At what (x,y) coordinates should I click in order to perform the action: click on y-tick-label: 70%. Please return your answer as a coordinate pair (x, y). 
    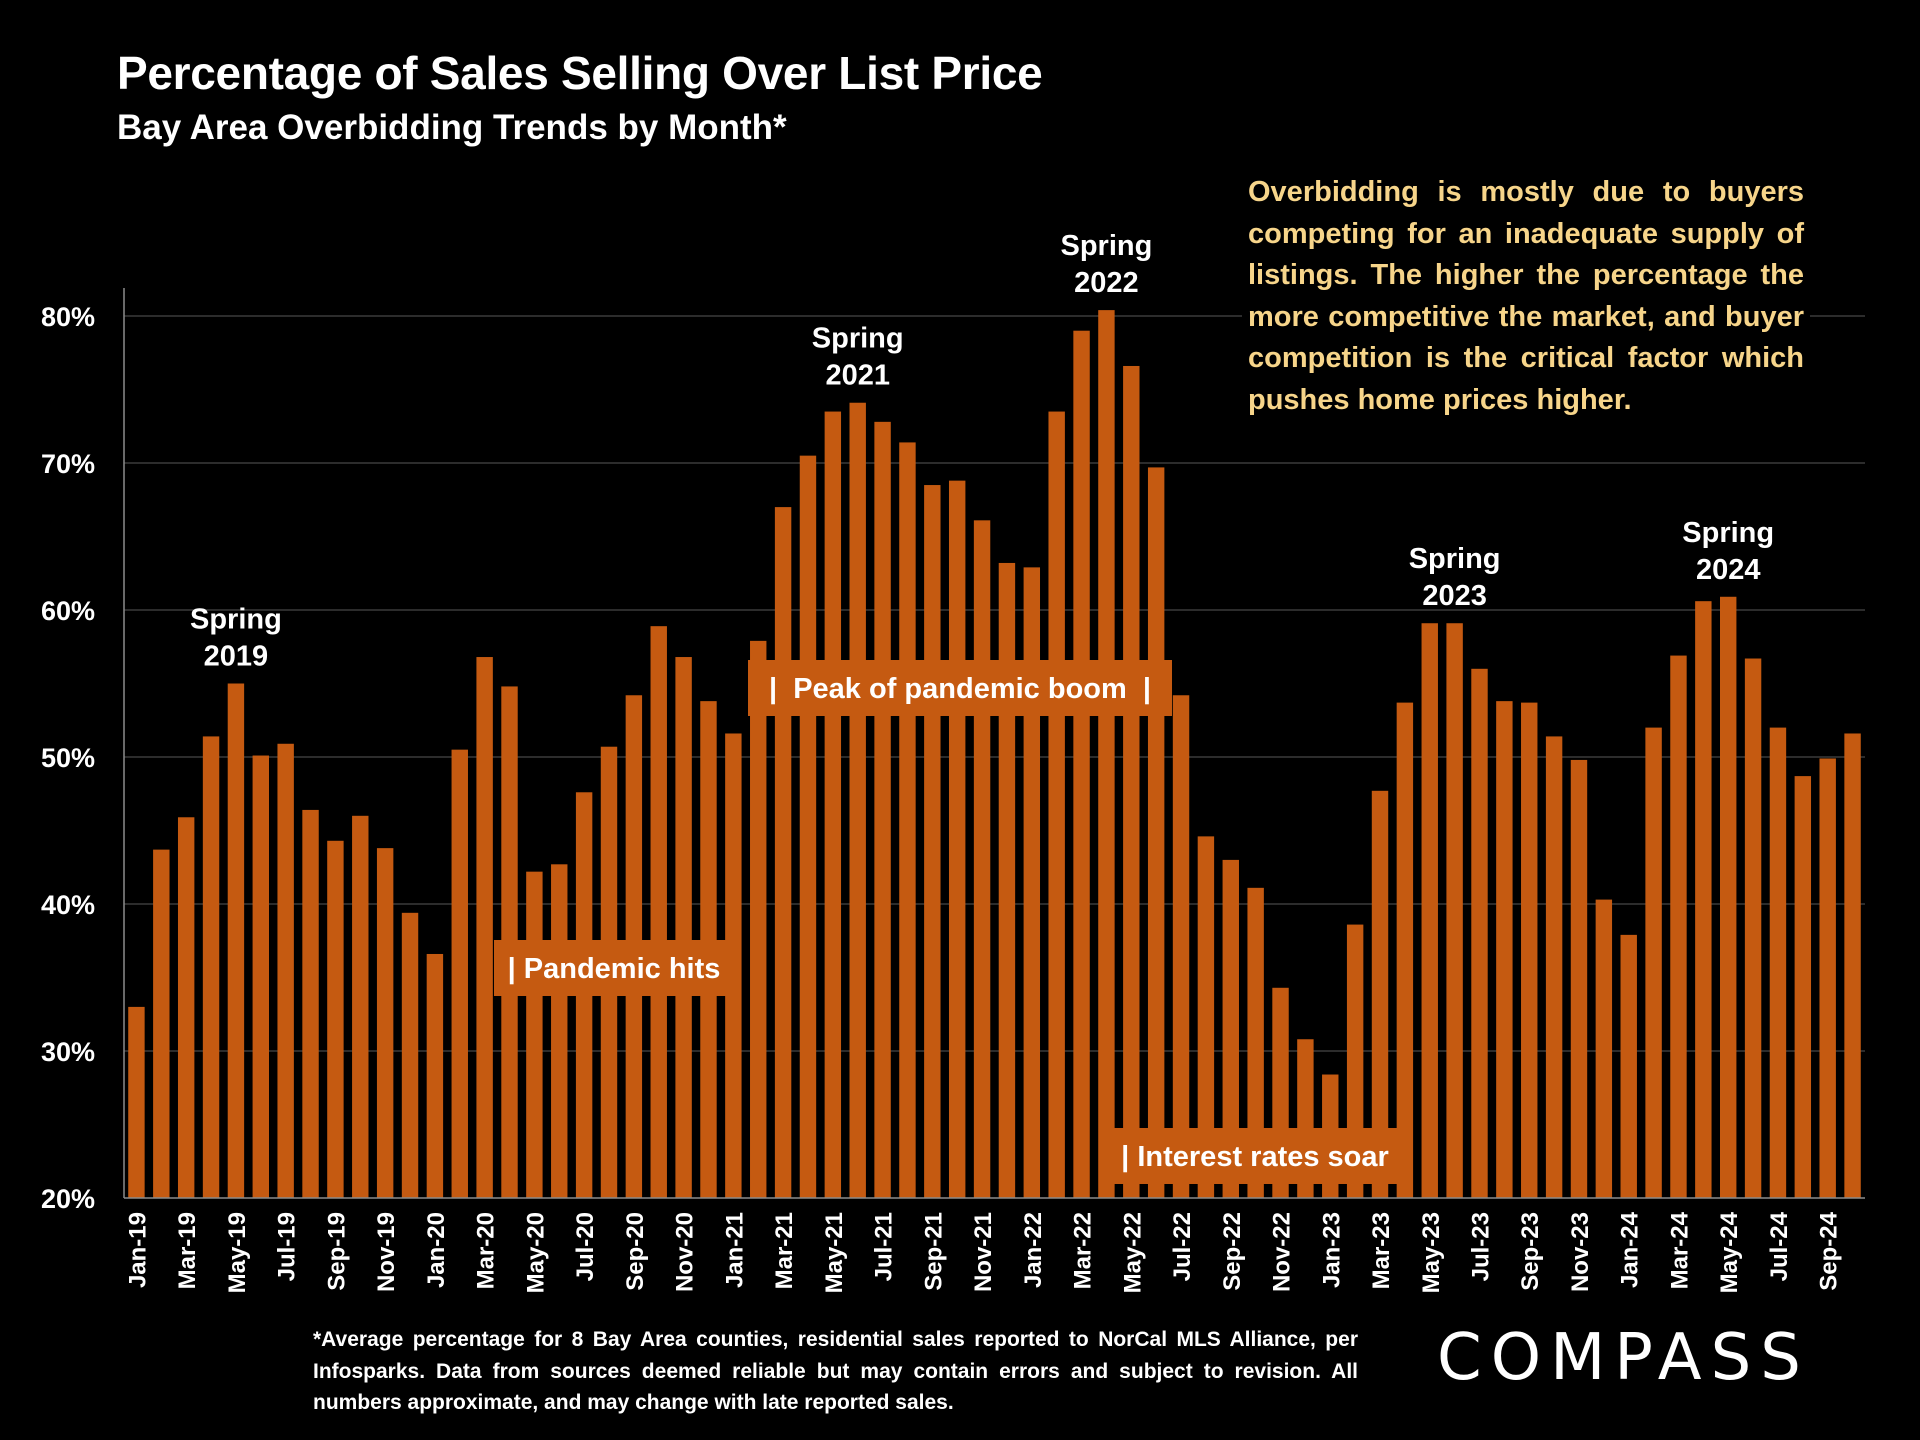
    Looking at the image, I should click on (68, 464).